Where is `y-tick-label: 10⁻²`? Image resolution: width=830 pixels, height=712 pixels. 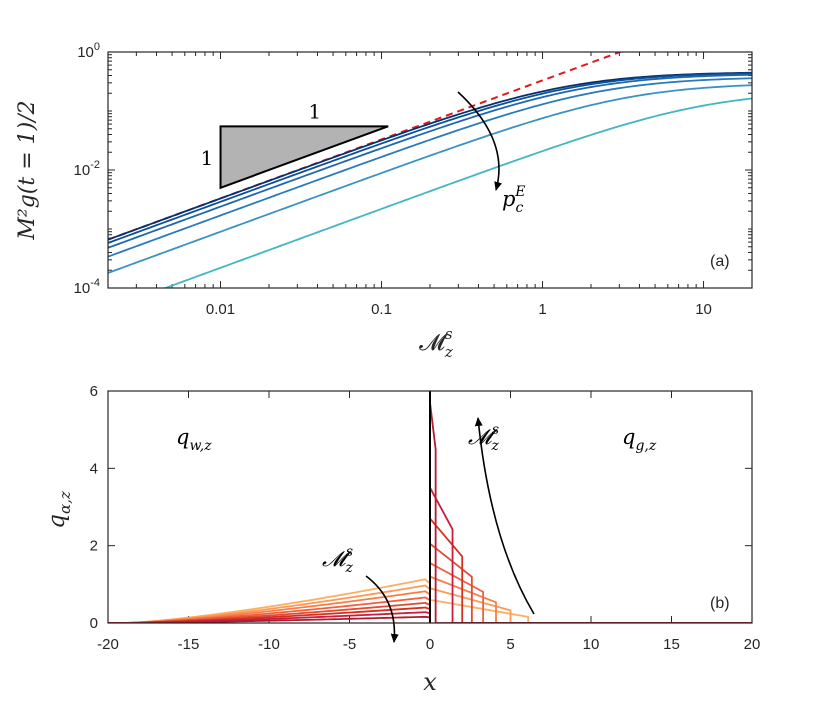 y-tick-label: 10⁻² is located at coordinates (87, 169).